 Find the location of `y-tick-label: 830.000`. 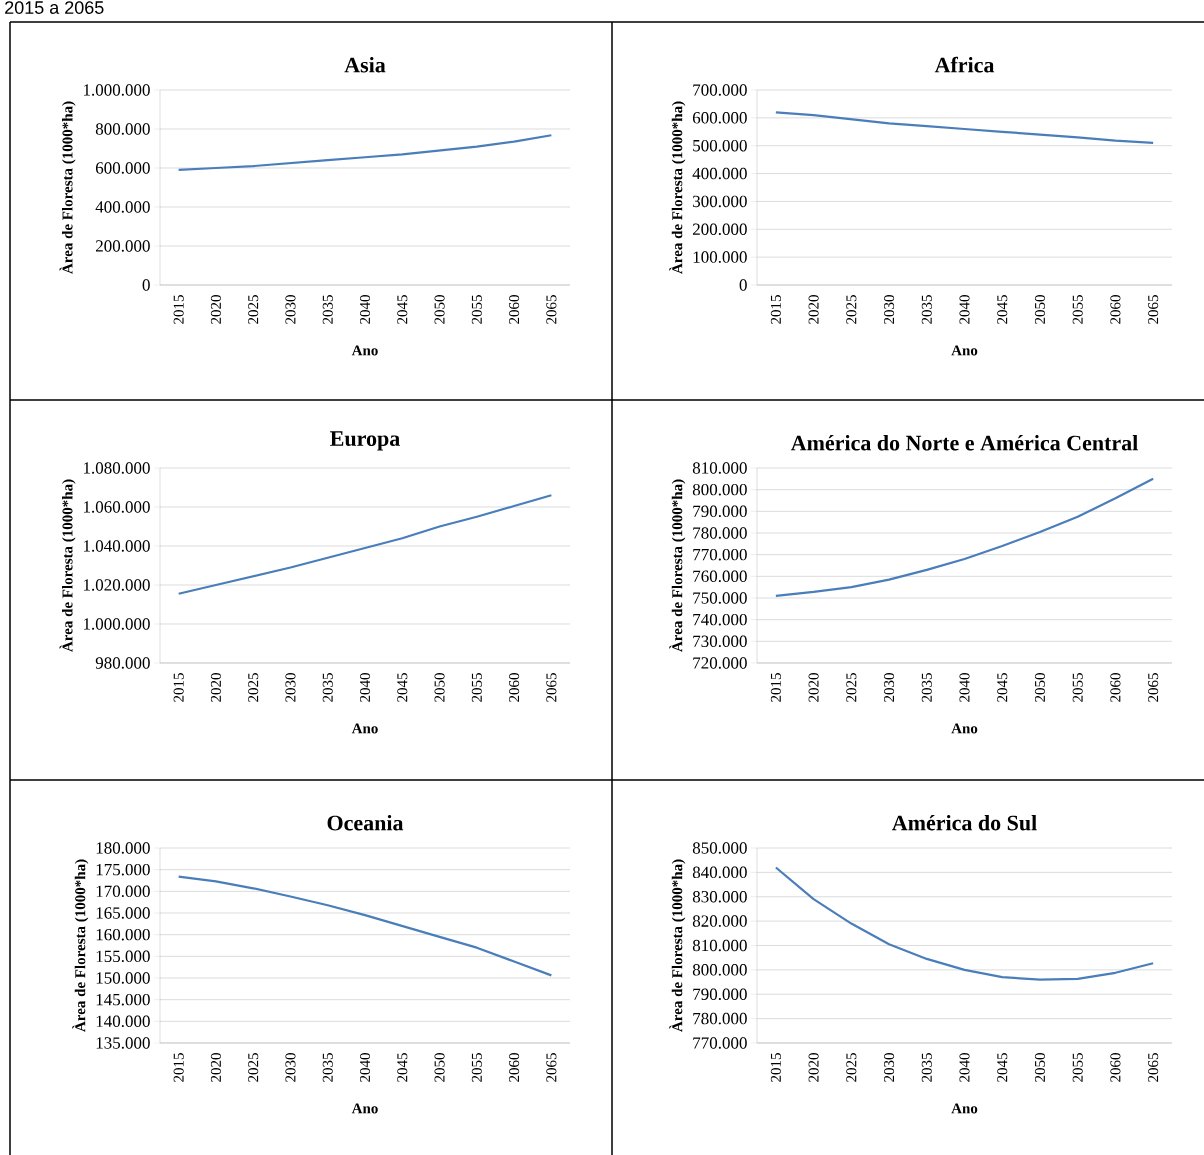

y-tick-label: 830.000 is located at coordinates (719, 896).